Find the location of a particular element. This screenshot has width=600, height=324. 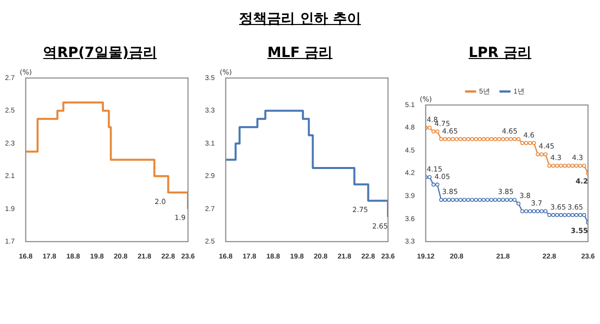

chart-title: LPR 금리 is located at coordinates (500, 53).